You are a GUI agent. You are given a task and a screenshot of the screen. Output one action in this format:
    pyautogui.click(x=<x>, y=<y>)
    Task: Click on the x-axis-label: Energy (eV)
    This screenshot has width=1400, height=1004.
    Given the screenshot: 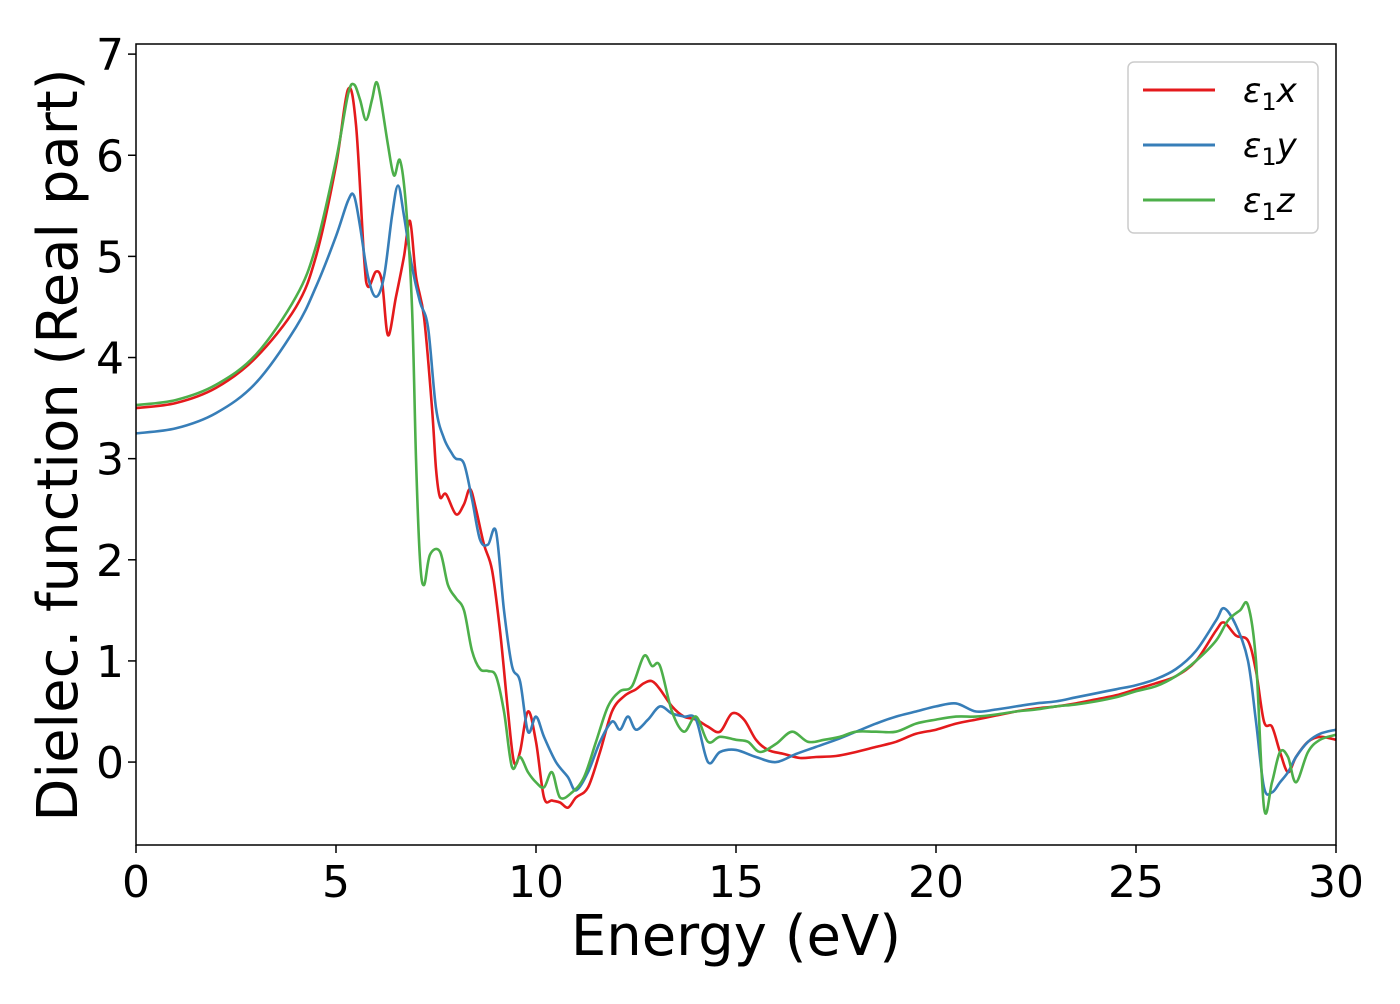 What is the action you would take?
    pyautogui.click(x=736, y=936)
    